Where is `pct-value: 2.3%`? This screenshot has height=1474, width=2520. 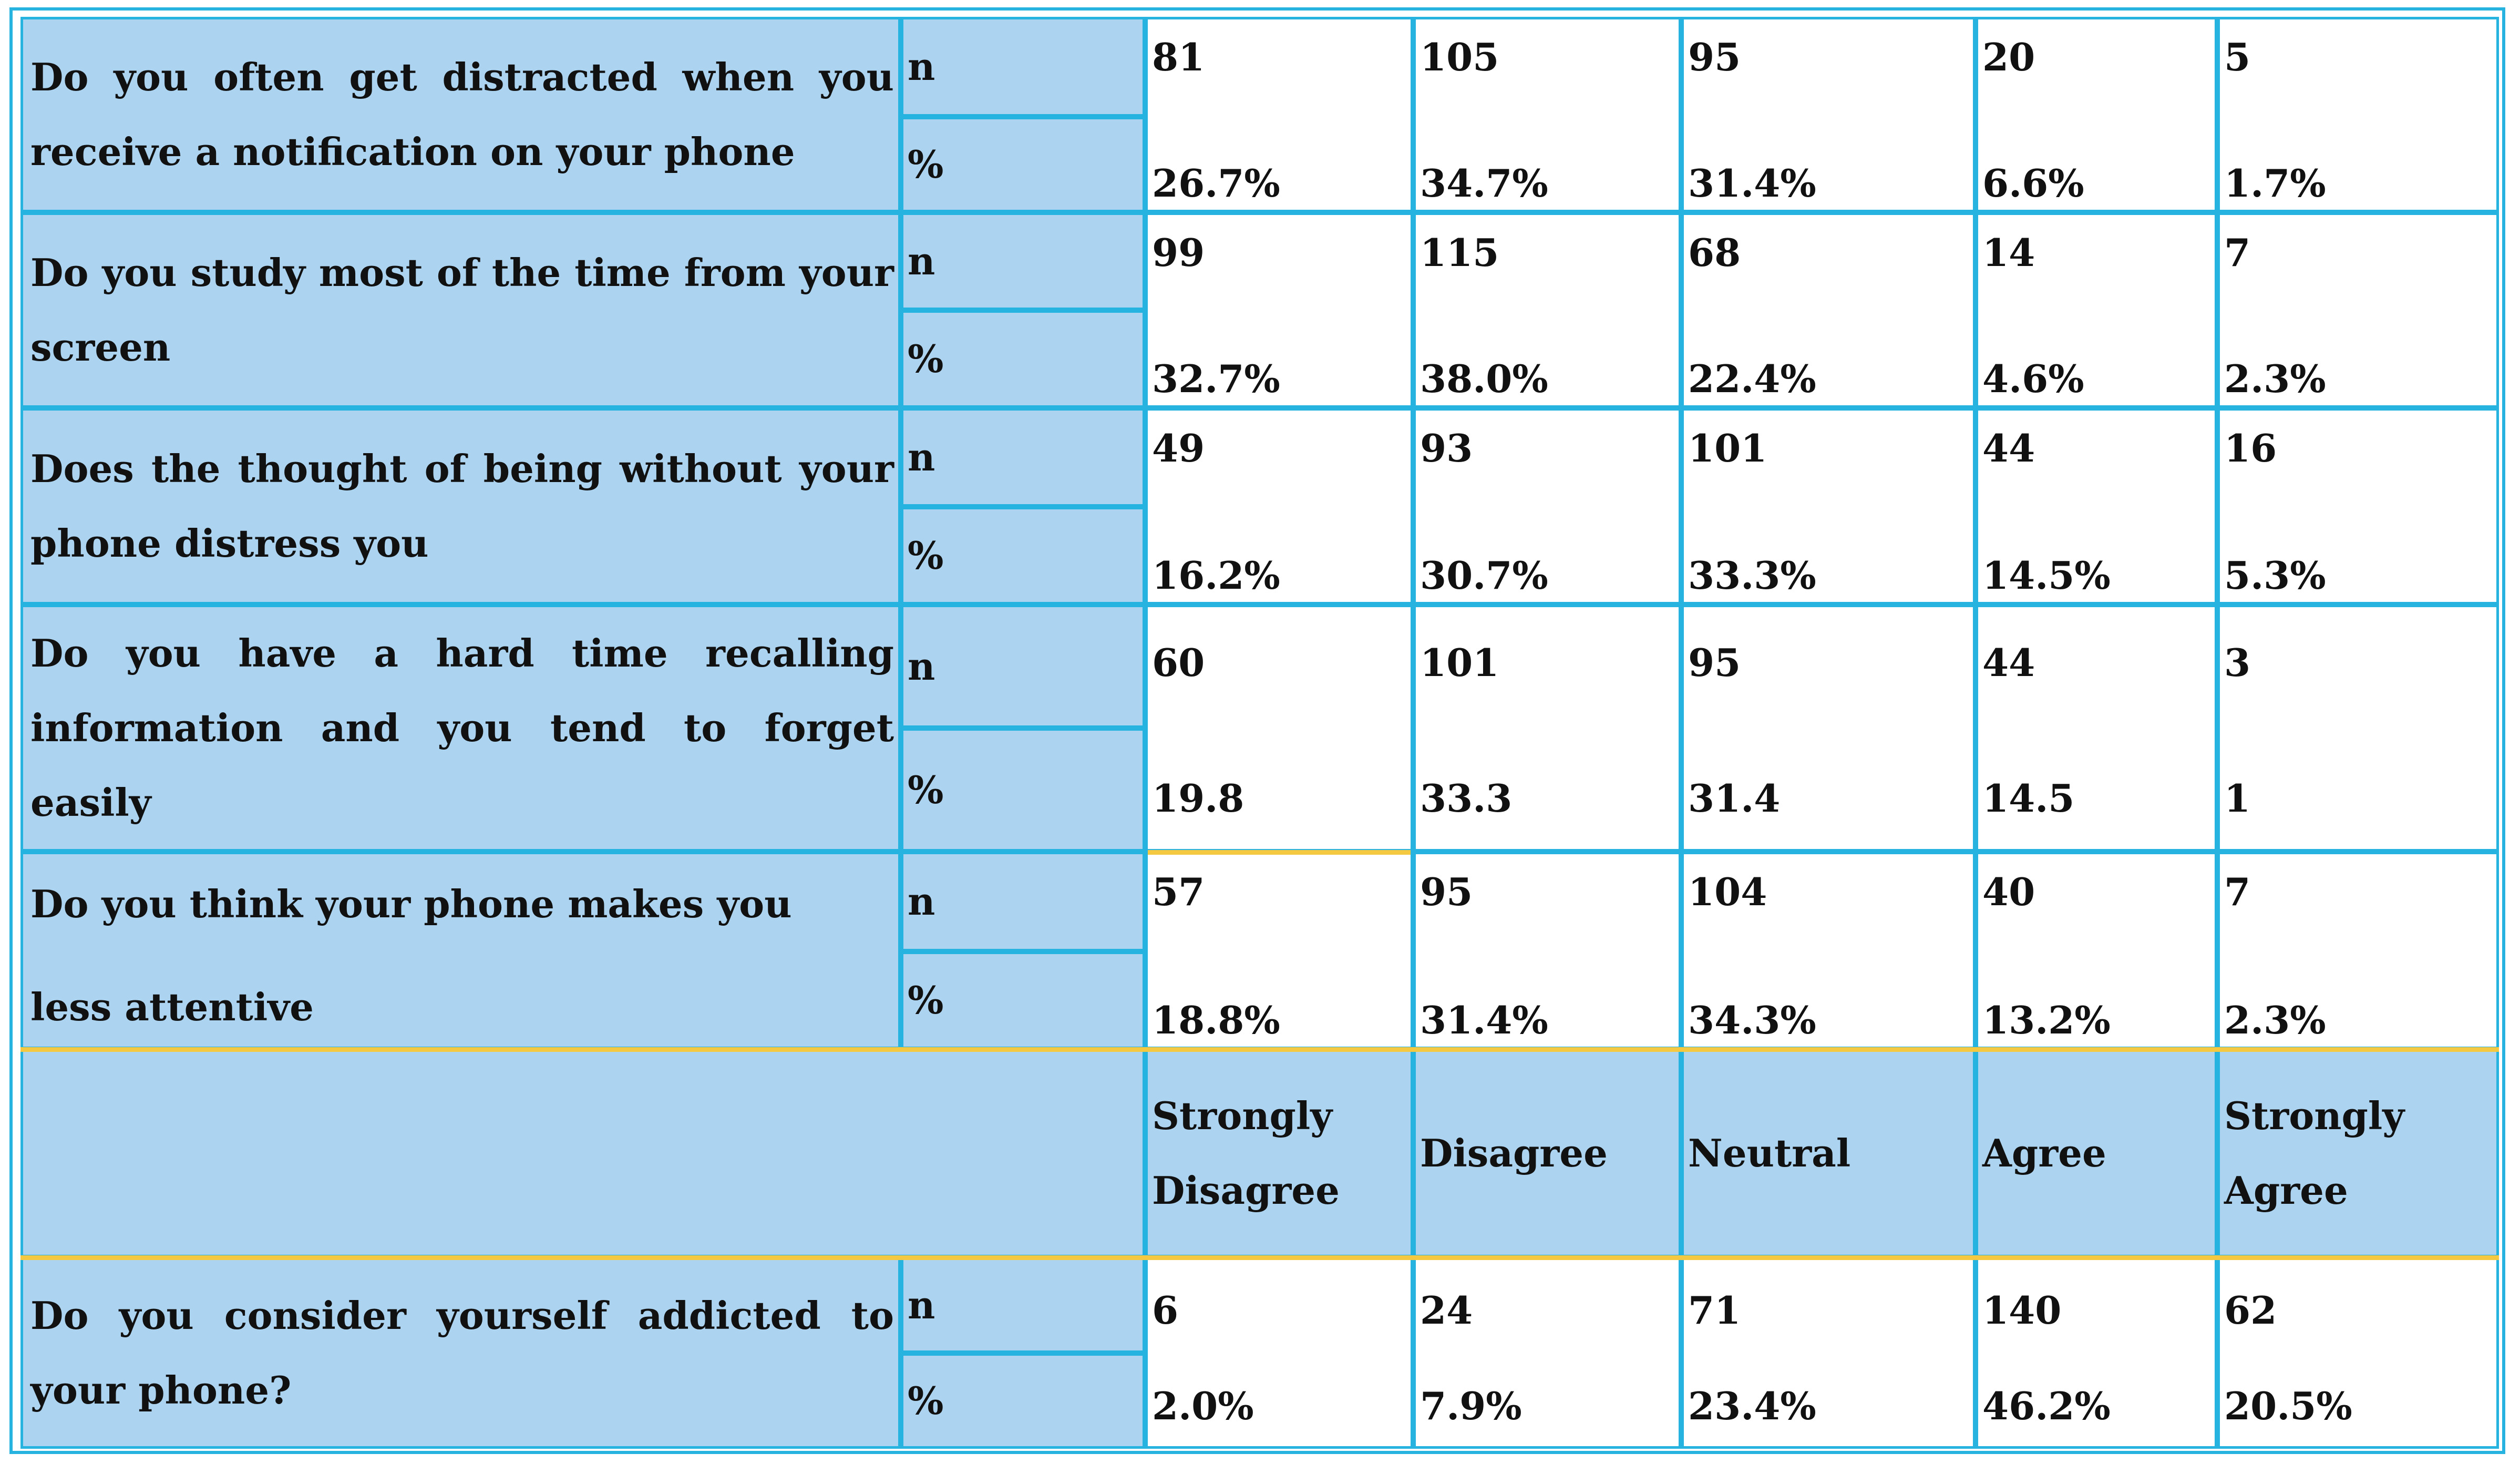
pct-value: 2.3% is located at coordinates (2275, 378).